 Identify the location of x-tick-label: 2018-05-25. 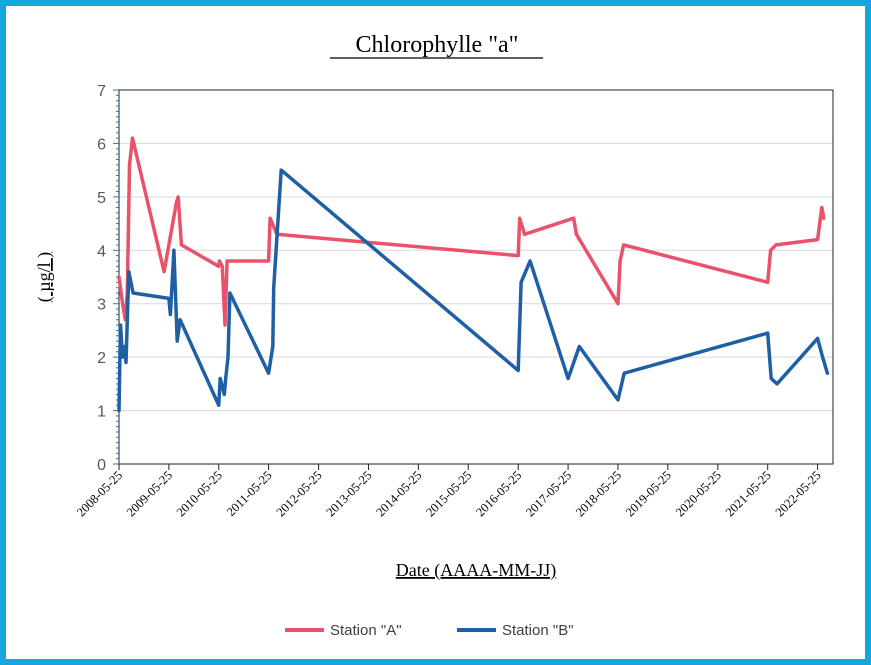
(598, 493).